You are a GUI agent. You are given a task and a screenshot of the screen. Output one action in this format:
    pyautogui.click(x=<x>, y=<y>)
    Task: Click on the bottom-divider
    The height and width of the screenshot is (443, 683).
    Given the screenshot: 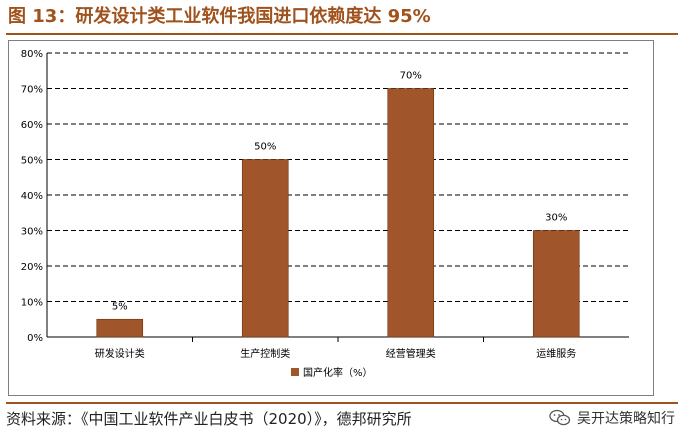 What is the action you would take?
    pyautogui.click(x=342, y=403)
    